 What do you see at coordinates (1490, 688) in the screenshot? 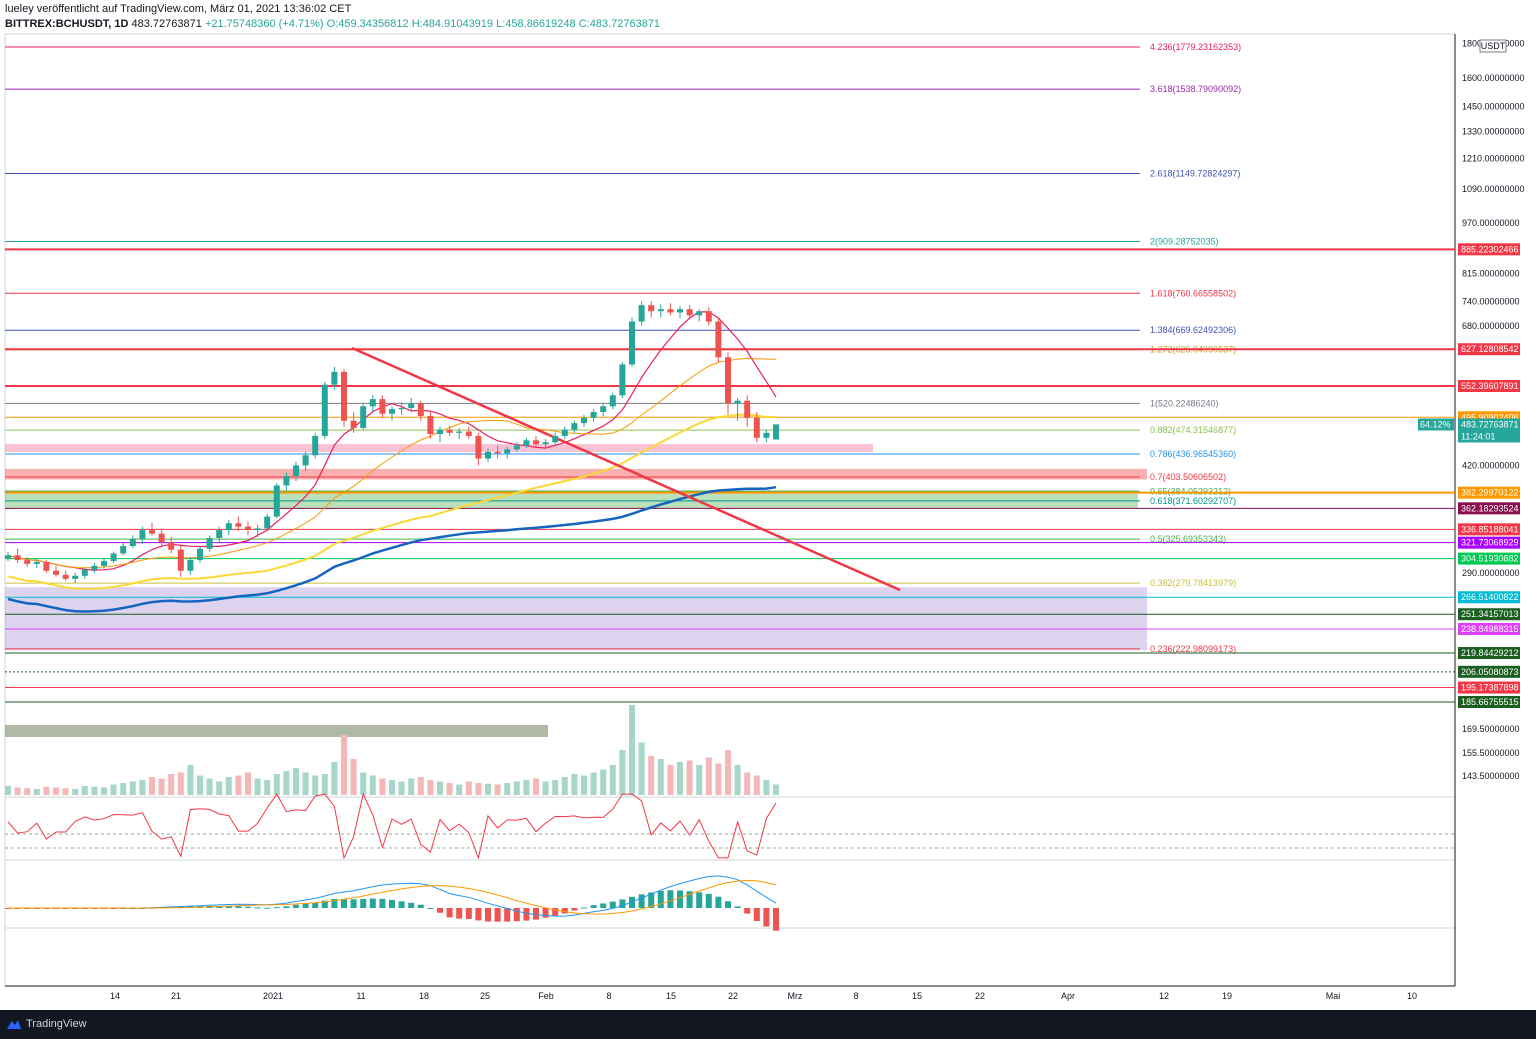
I see `price-tag-15: 195.17387898` at bounding box center [1490, 688].